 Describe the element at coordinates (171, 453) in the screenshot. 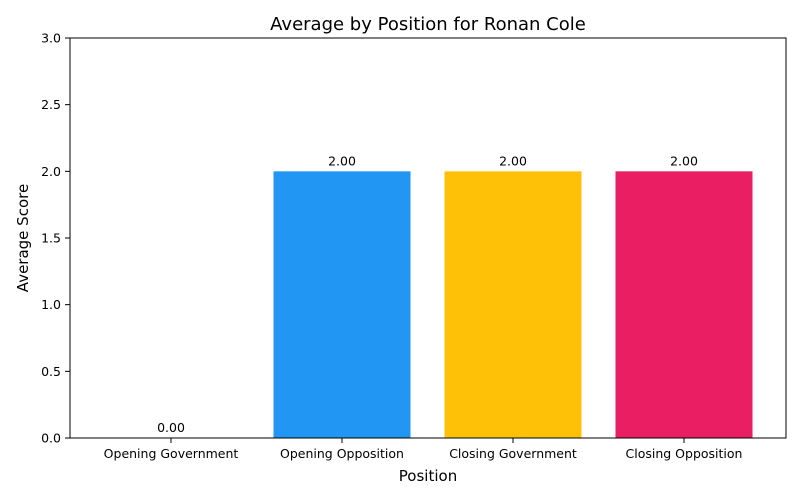

I see `x-tick-label: Opening Government` at that location.